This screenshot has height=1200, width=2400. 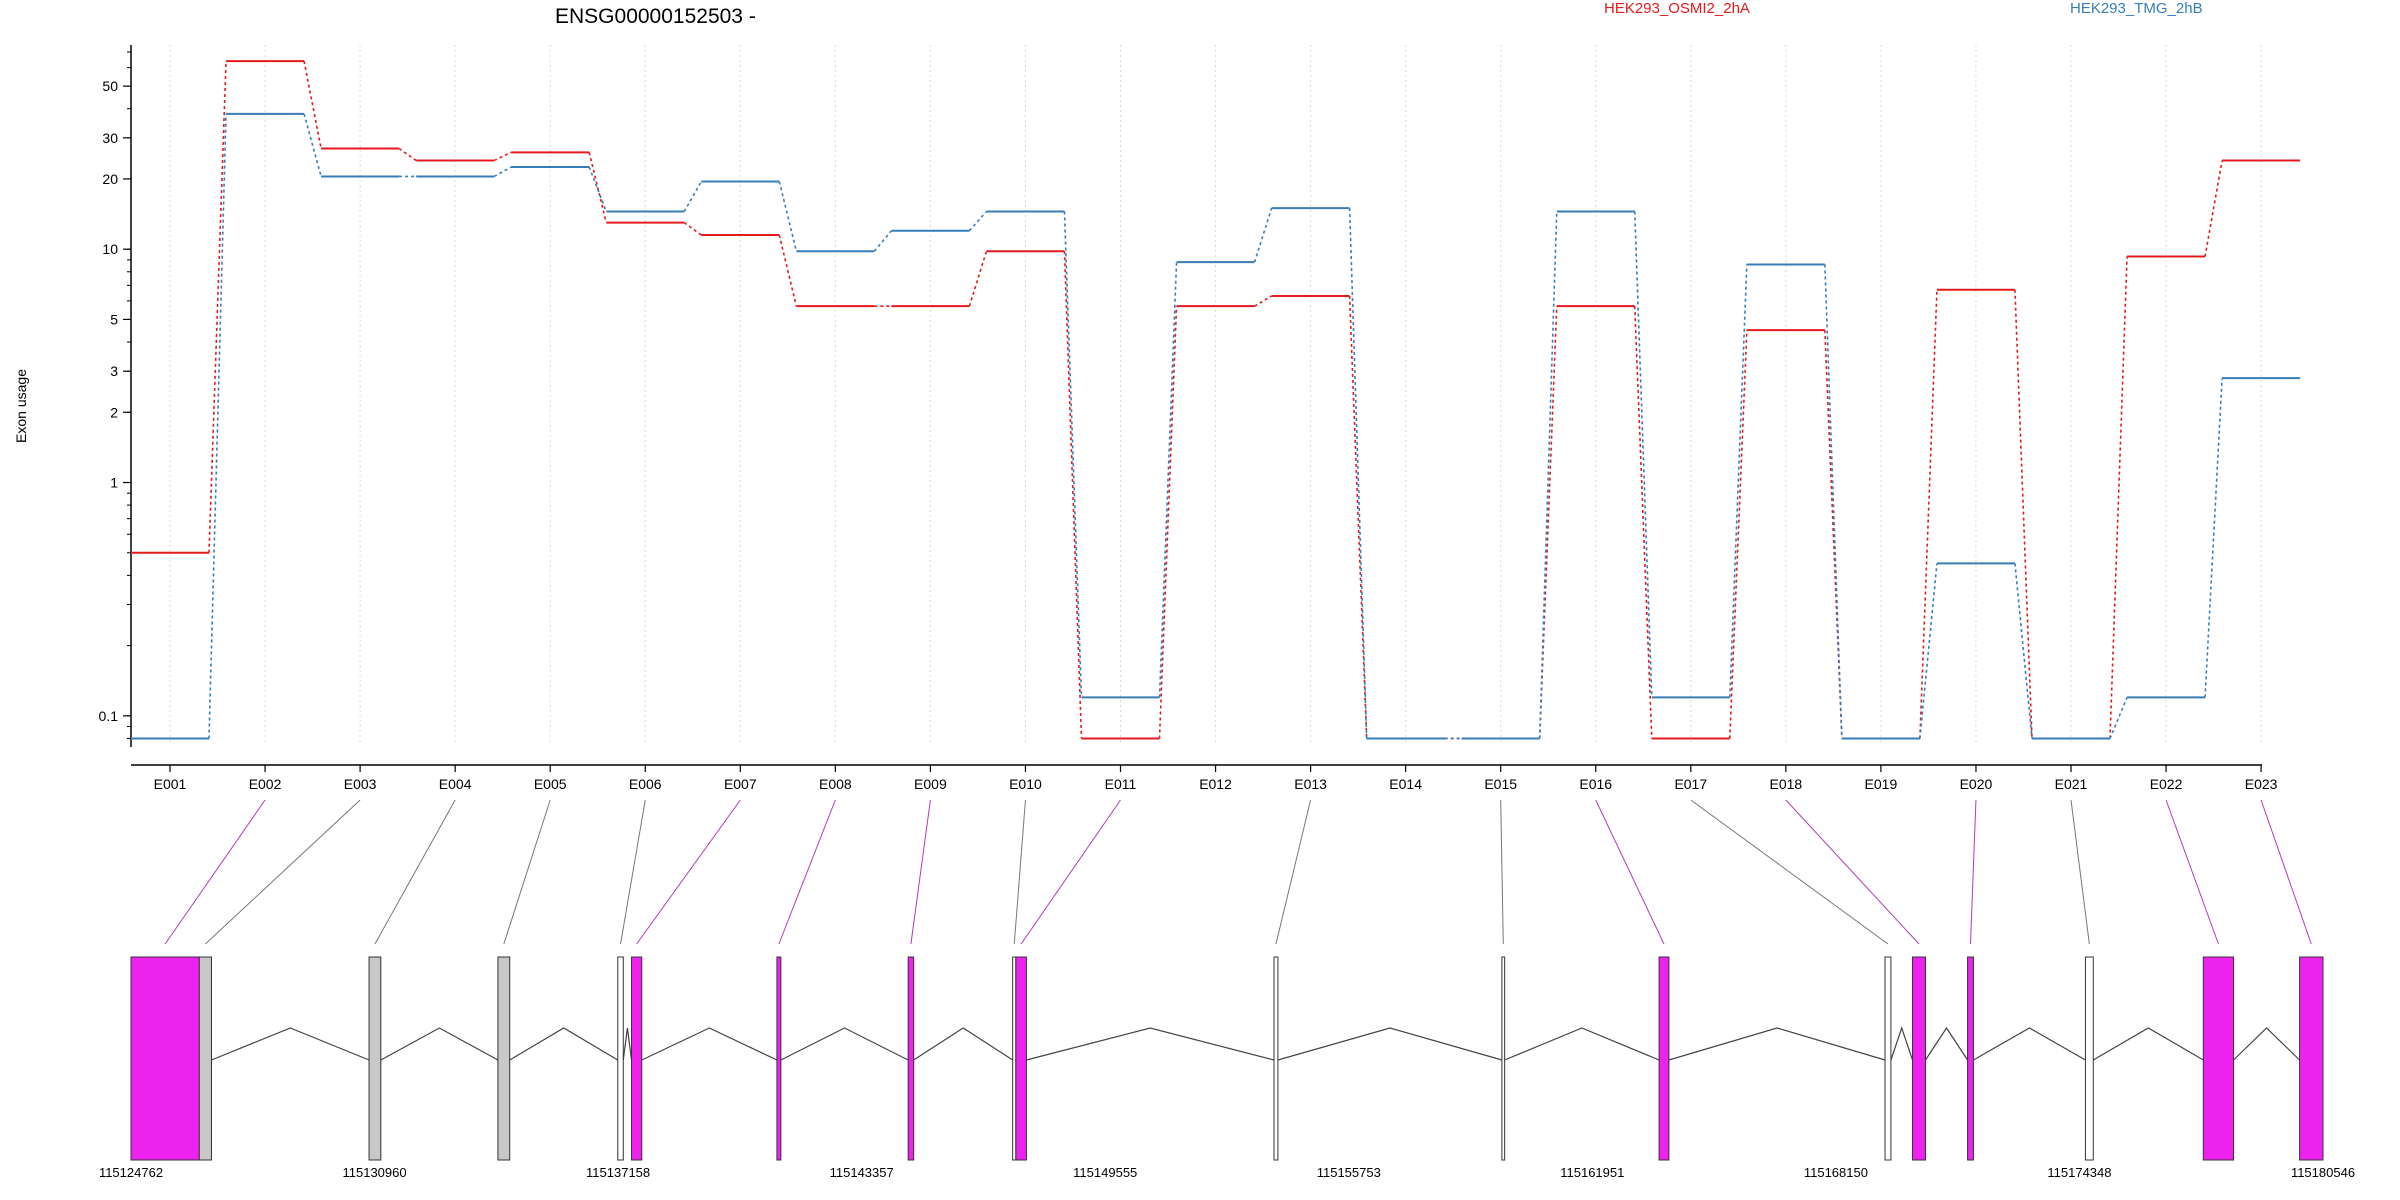 I want to click on x-tick-label: E022, so click(x=2166, y=784).